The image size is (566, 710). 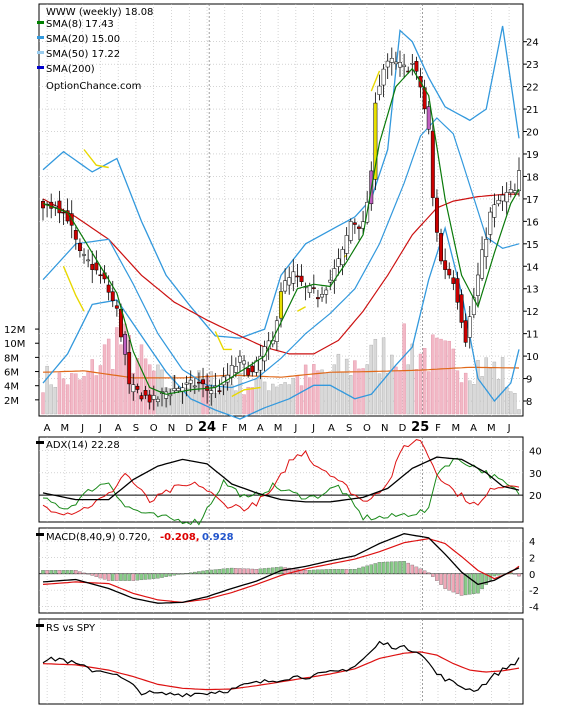 I want to click on y-tick-label: 18, so click(x=532, y=177).